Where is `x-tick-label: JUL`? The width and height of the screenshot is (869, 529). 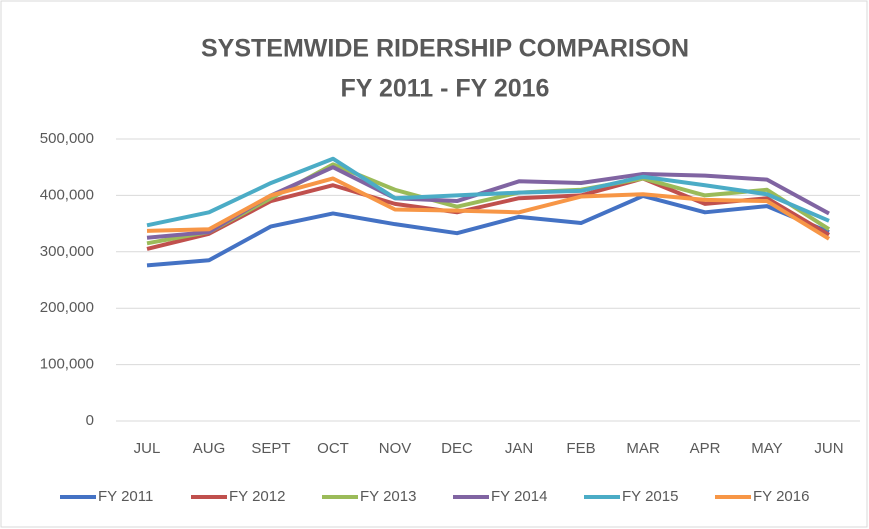
x-tick-label: JUL is located at coordinates (147, 448).